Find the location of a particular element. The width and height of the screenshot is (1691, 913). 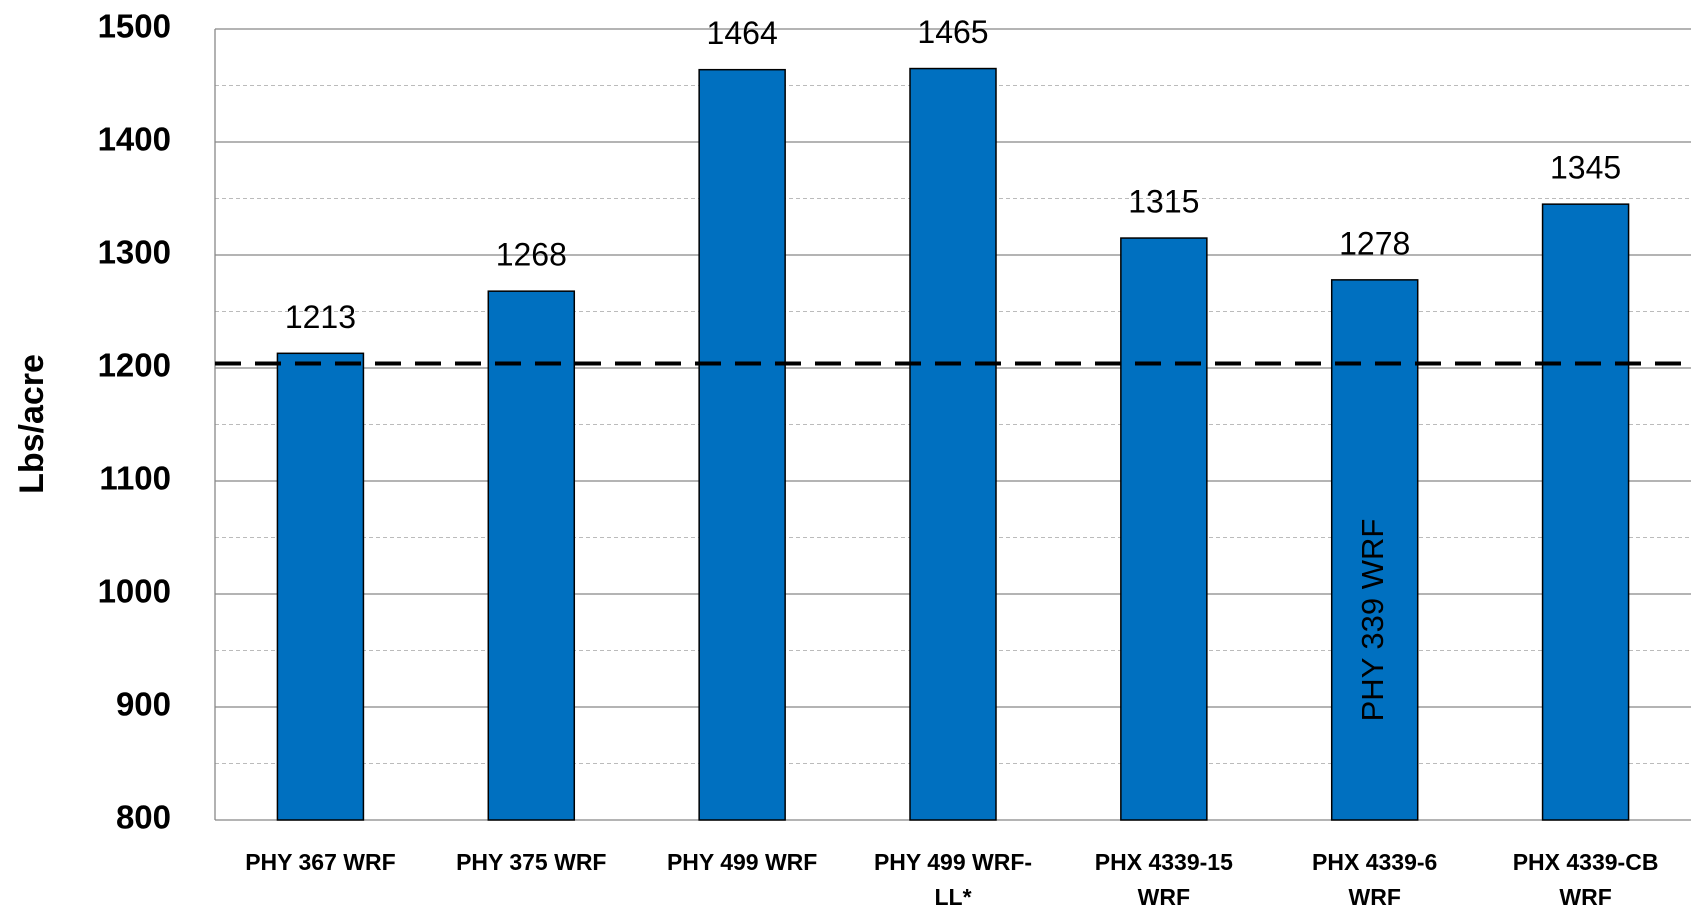

x-tick-label: PHX 4339-6 WRF is located at coordinates (1374, 879).